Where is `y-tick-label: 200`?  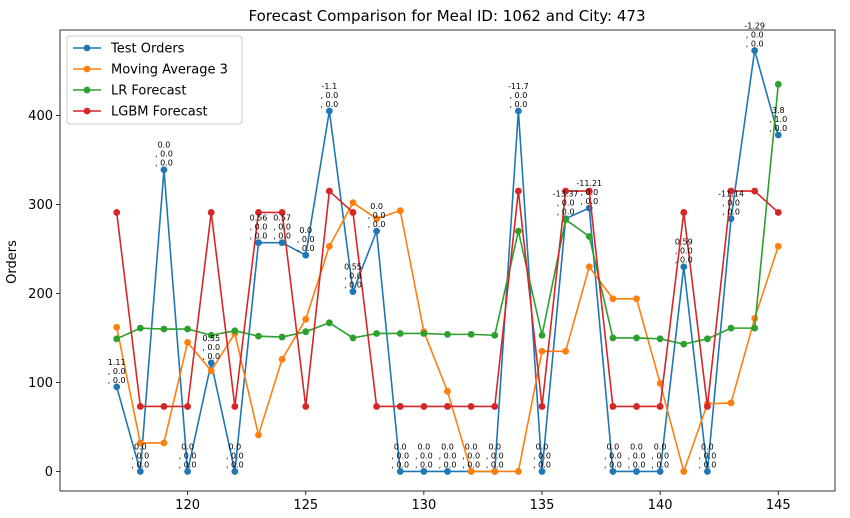 y-tick-label: 200 is located at coordinates (40, 294).